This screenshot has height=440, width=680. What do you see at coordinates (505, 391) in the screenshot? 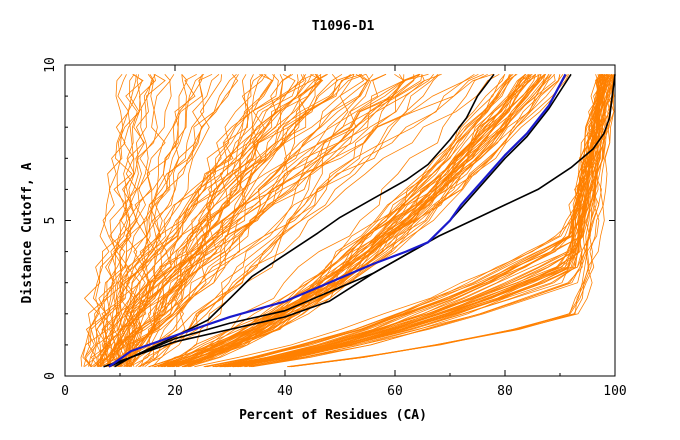
I see `x-tick-label: 80` at bounding box center [505, 391].